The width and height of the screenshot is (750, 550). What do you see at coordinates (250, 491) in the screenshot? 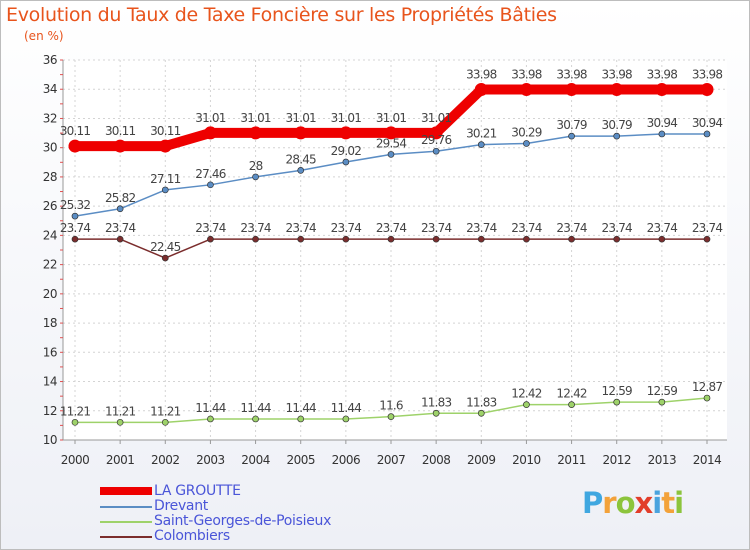
I see `legend-item-la-groutte: LA GROUTTE` at bounding box center [250, 491].